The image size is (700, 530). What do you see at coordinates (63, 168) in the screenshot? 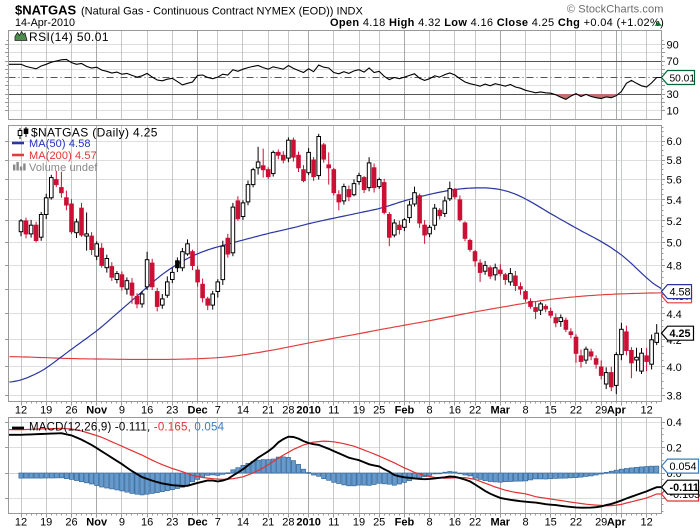
I see `svg-text: Volume undef` at bounding box center [63, 168].